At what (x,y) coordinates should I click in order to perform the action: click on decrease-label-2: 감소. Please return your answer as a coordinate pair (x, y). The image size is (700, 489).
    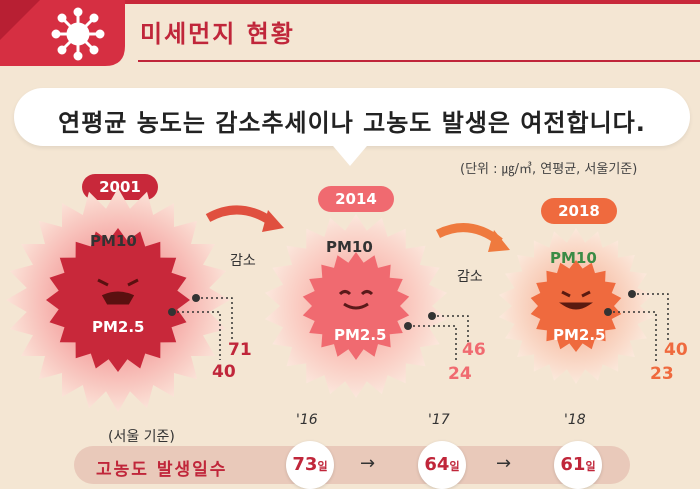
    Looking at the image, I should click on (470, 277).